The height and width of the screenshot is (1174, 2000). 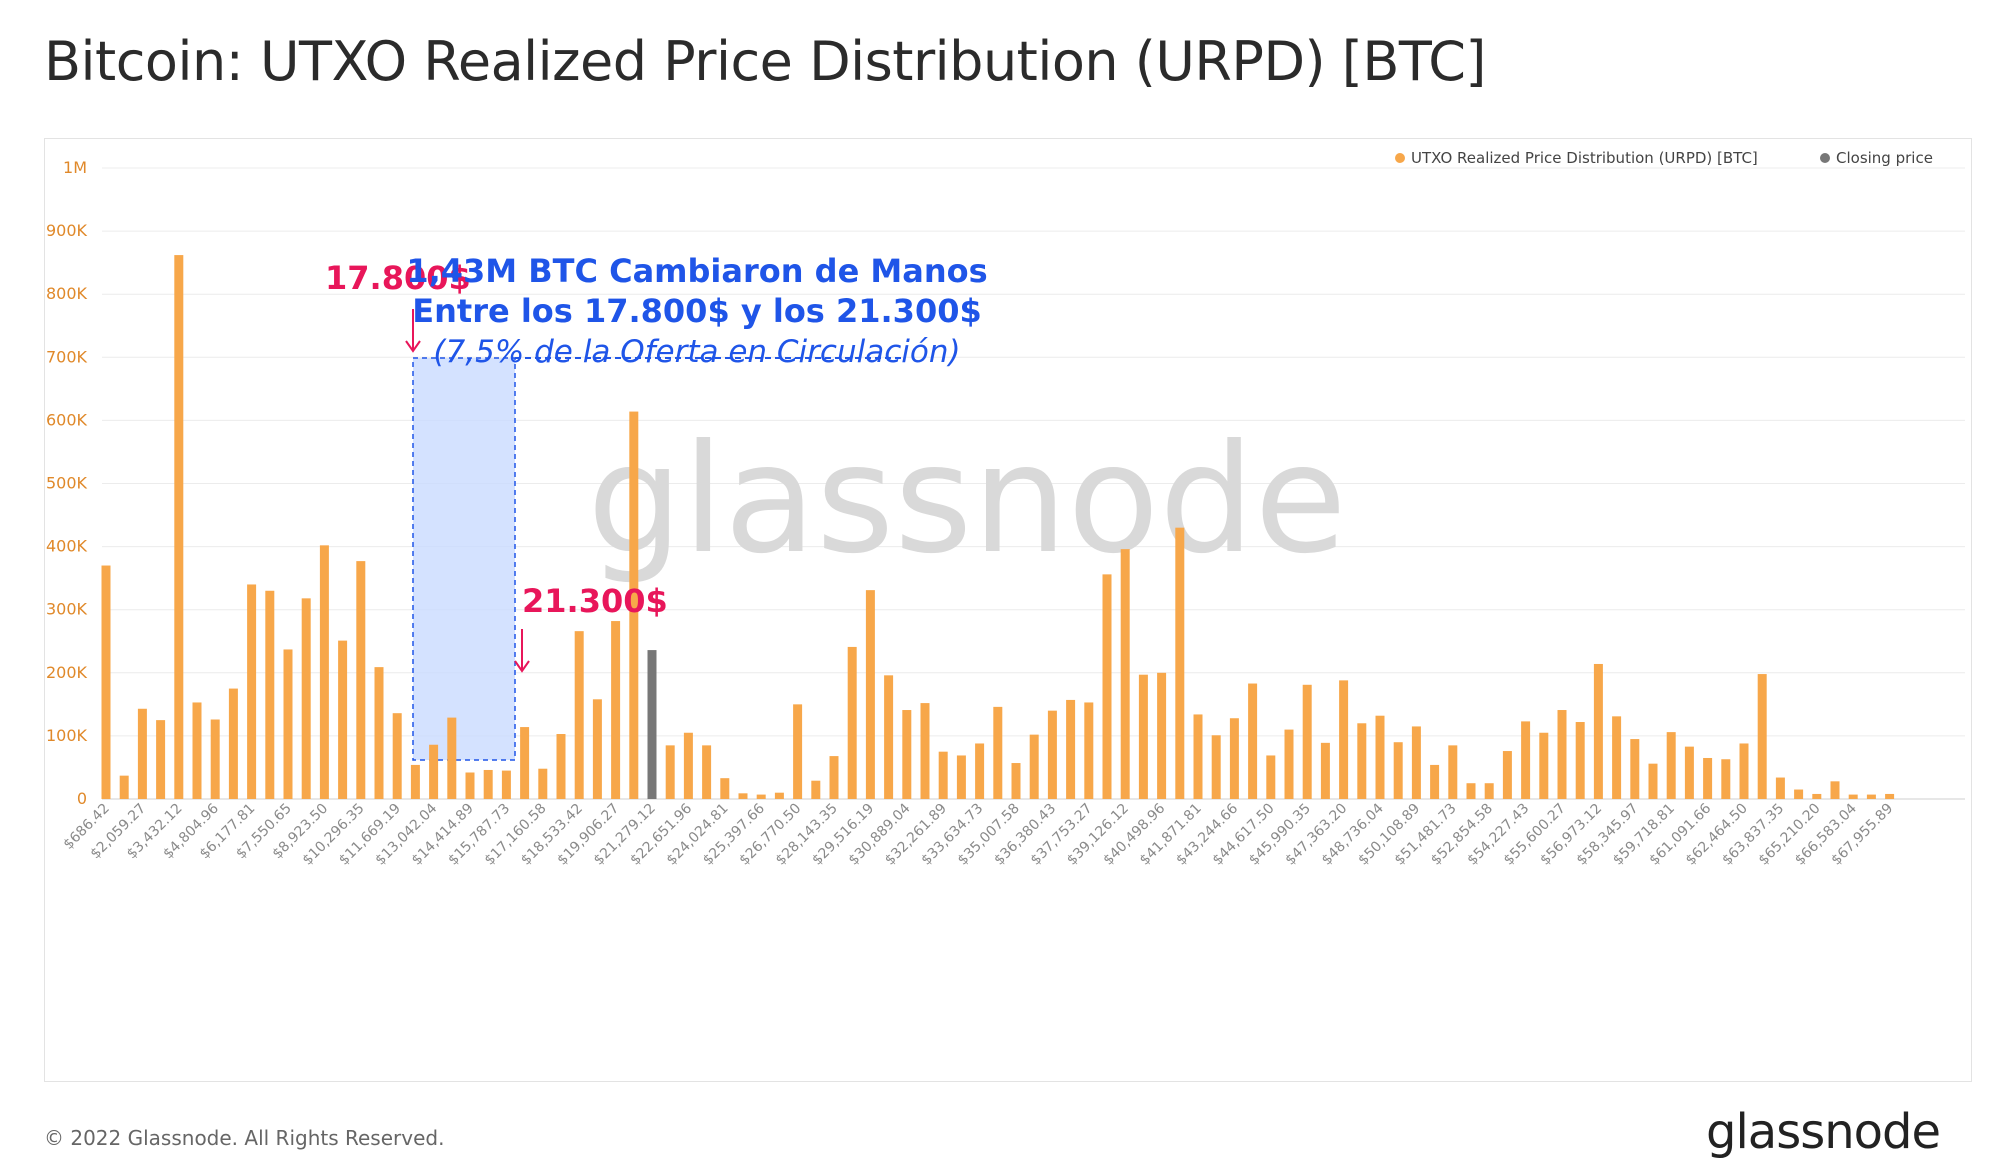 I want to click on y-tick-label: 200K, so click(x=67, y=672).